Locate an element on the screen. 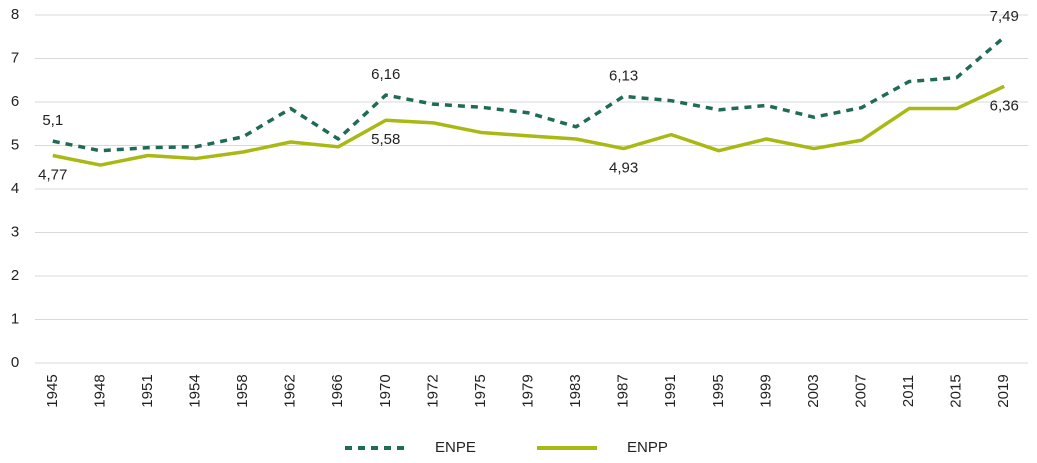 This screenshot has width=1037, height=463. y-tick-label: 0 is located at coordinates (15, 362).